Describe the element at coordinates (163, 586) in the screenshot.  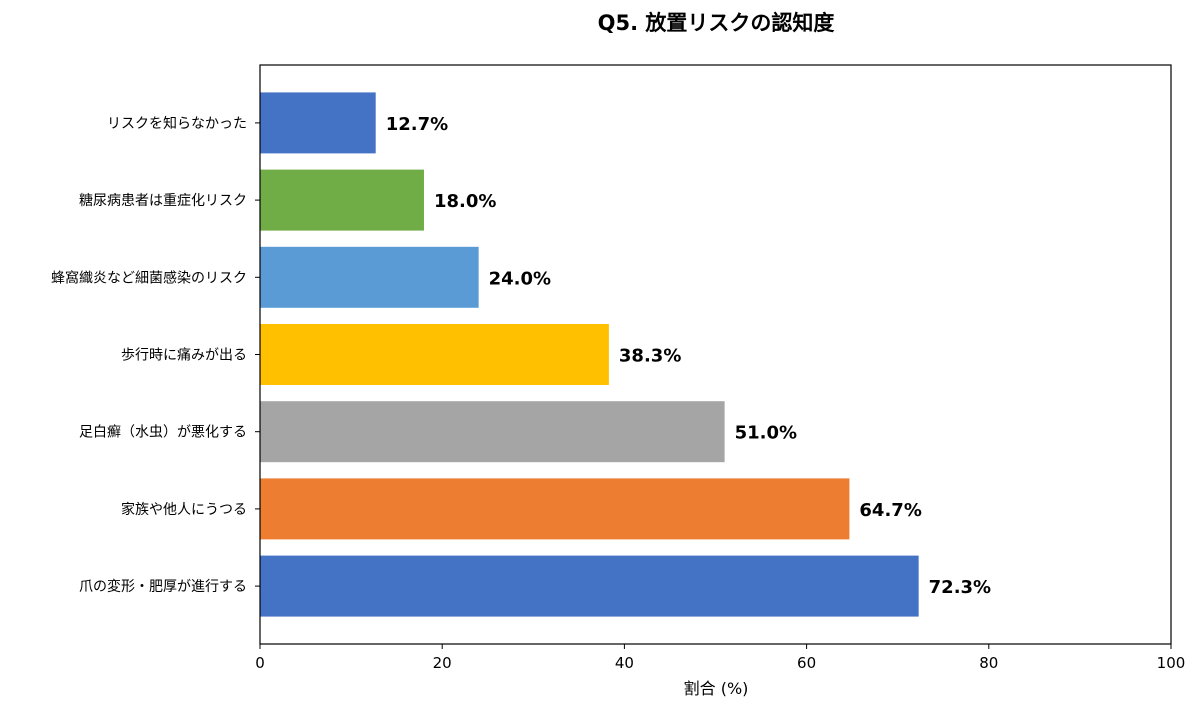
I see `category-label: 爪の変形・肥厚が進行する` at that location.